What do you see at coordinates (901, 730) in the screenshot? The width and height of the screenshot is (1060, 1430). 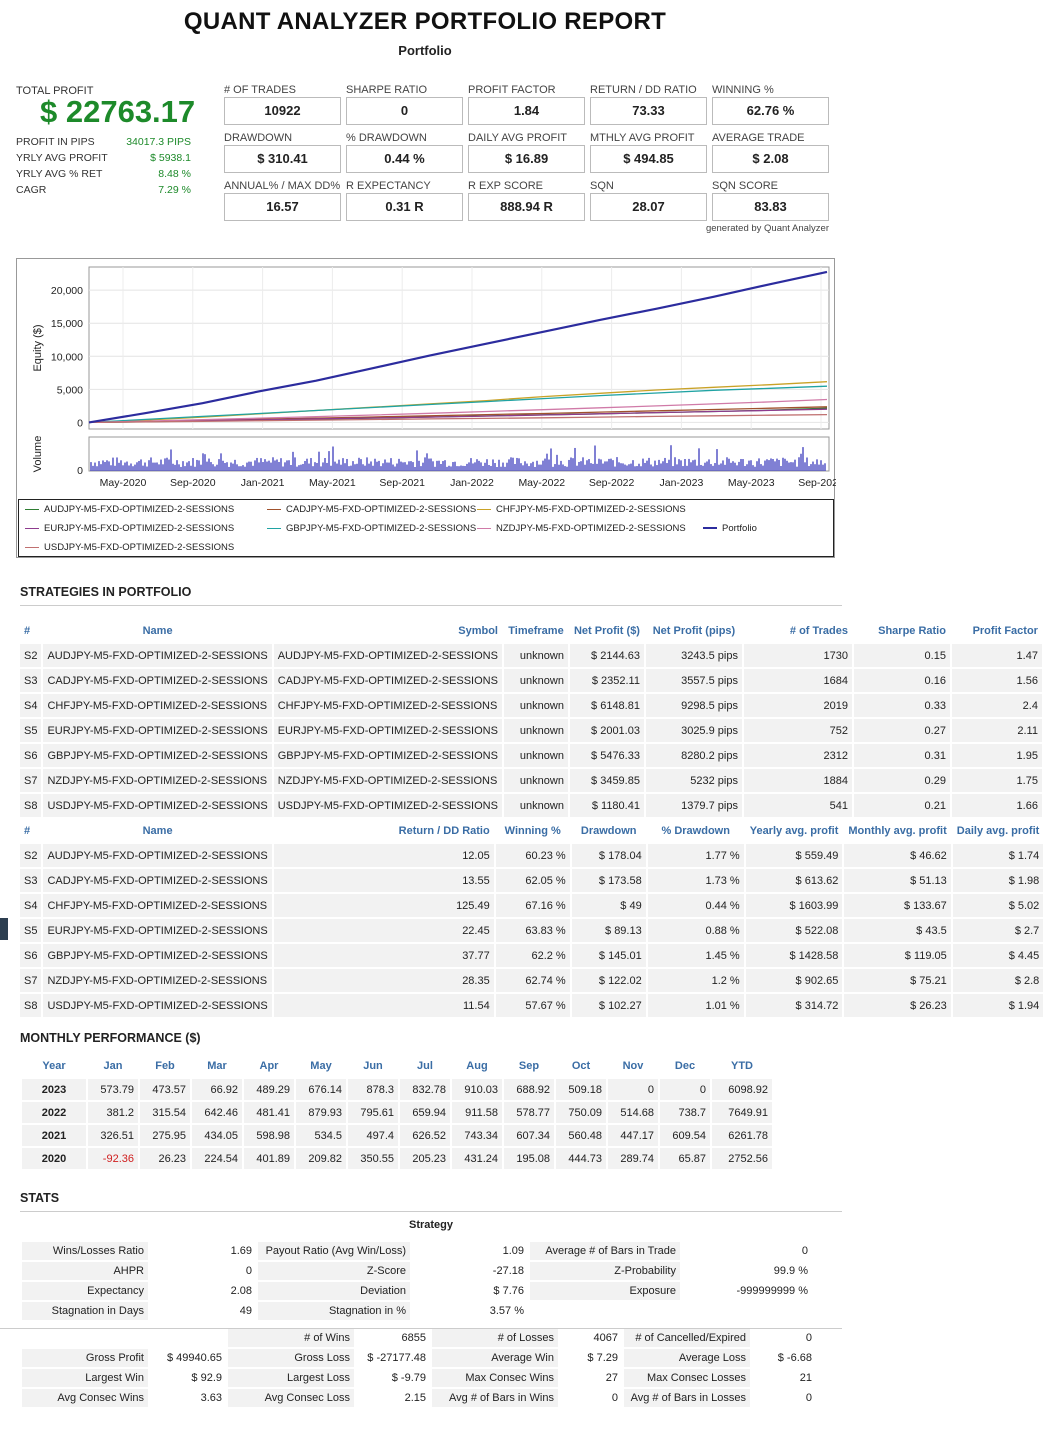 I see `table-cell: 0.27` at bounding box center [901, 730].